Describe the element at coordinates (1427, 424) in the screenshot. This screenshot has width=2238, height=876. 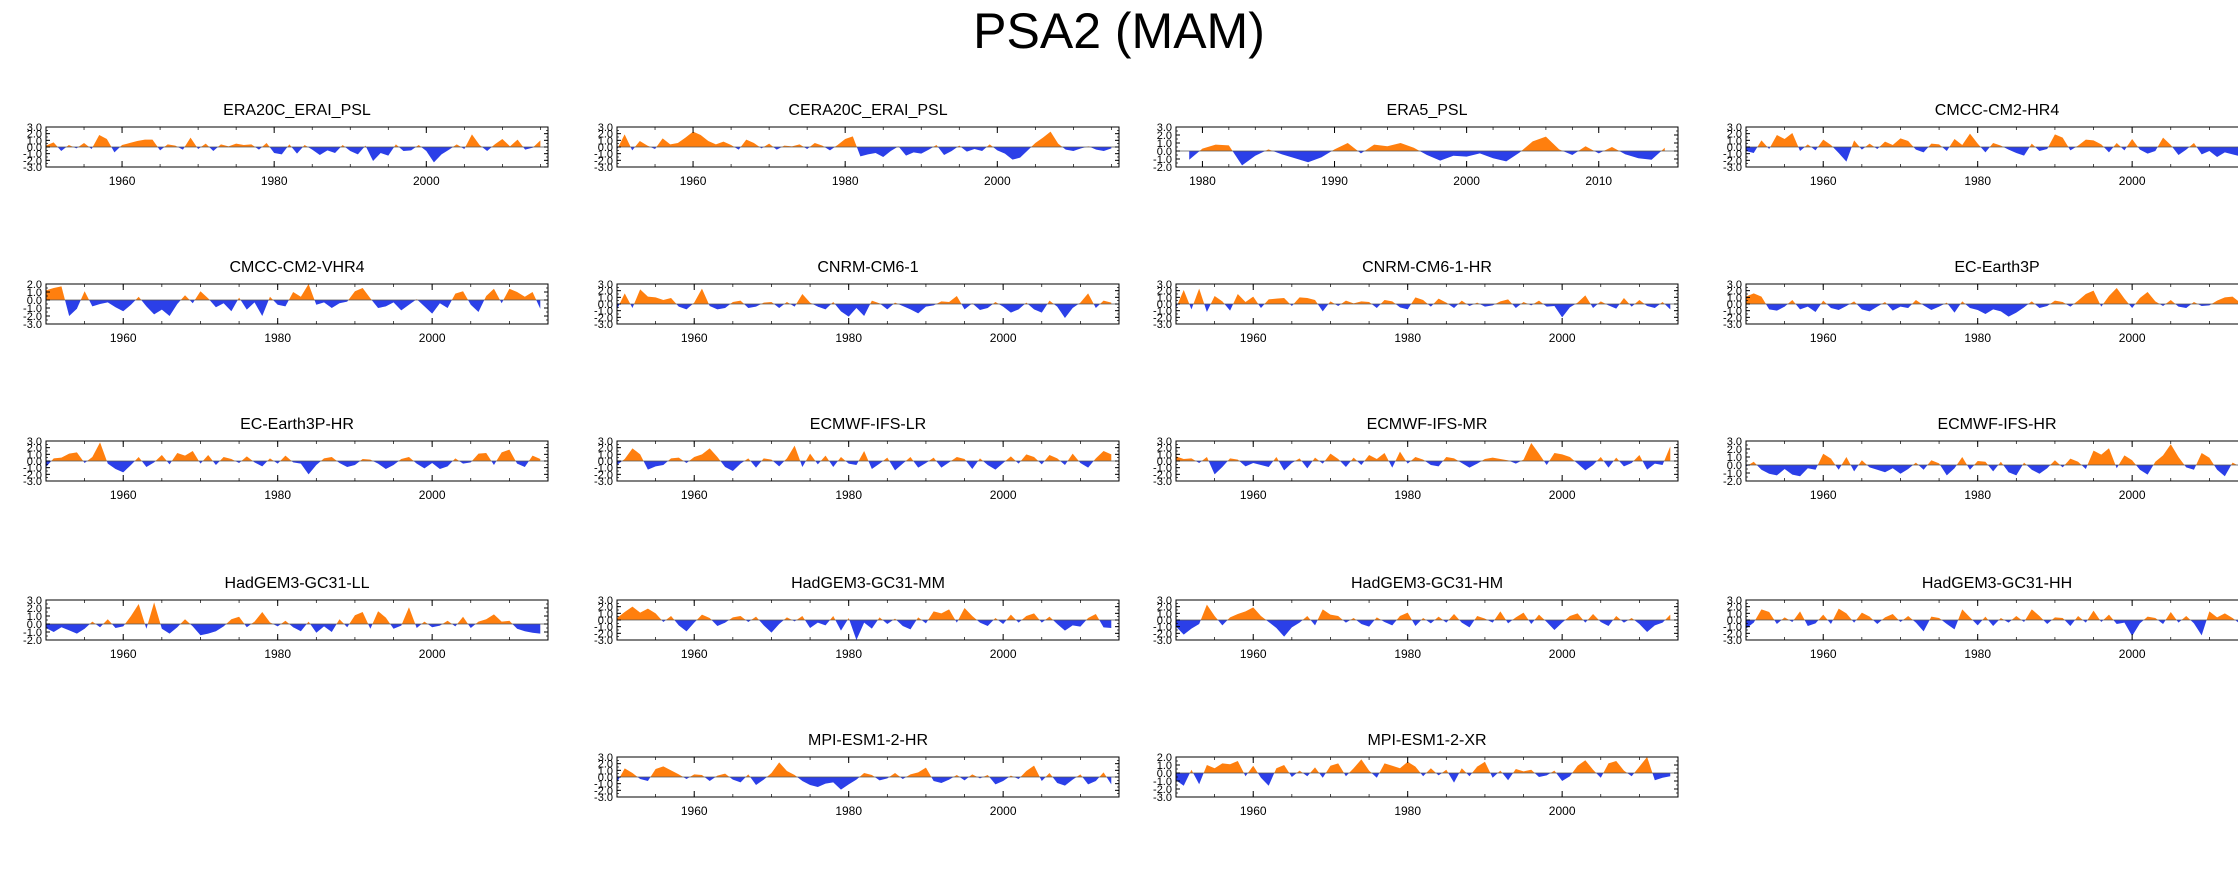
I see `panel-title: ECMWF-IFS-MR` at that location.